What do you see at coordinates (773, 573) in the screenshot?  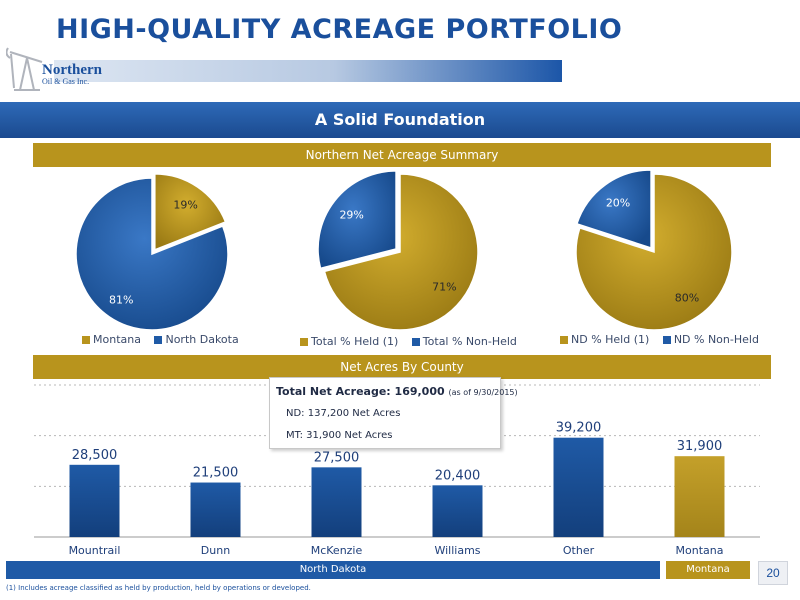 I see `page-number: 20` at bounding box center [773, 573].